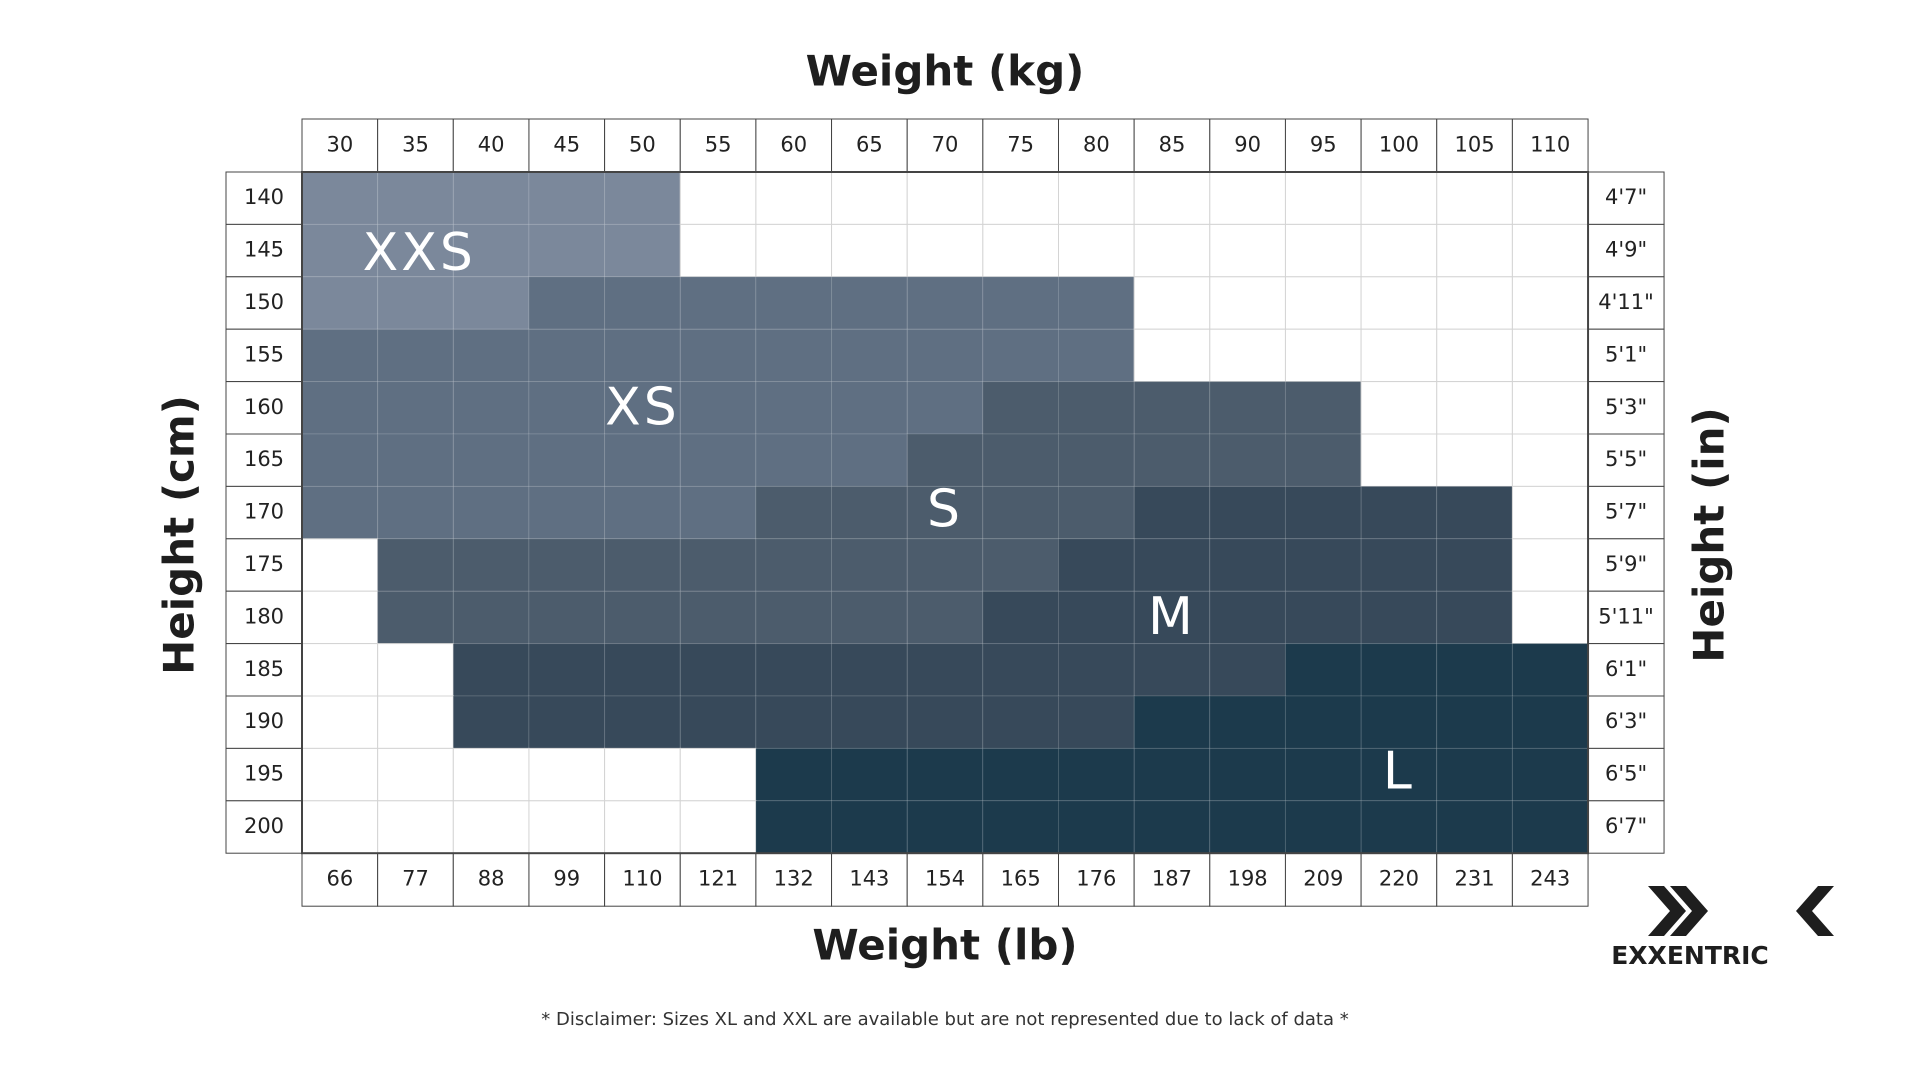 The image size is (1920, 1080). I want to click on kg-label: 65, so click(869, 145).